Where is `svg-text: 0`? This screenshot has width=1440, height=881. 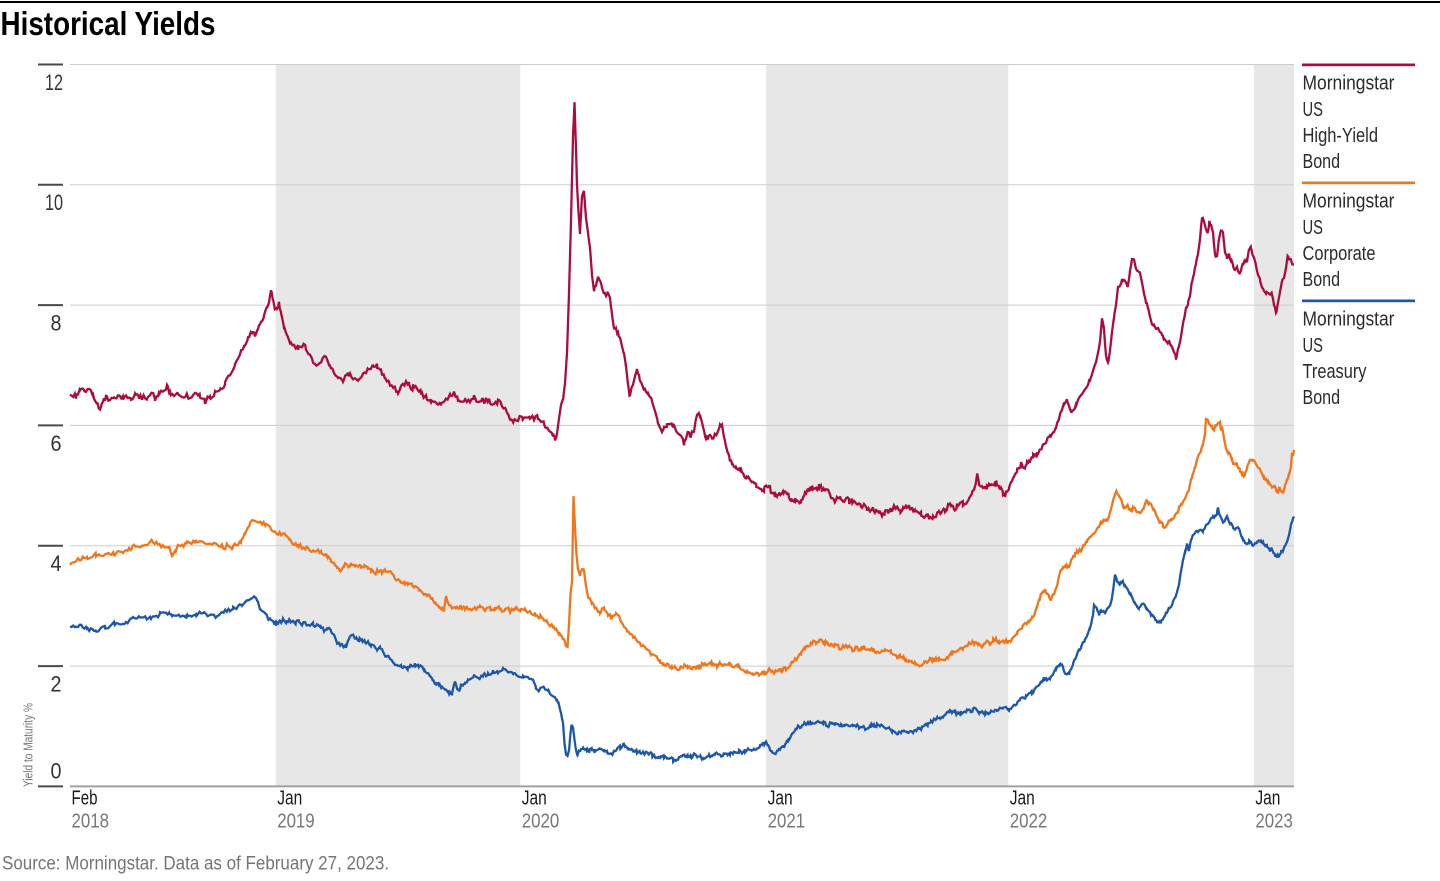
svg-text: 0 is located at coordinates (56, 770).